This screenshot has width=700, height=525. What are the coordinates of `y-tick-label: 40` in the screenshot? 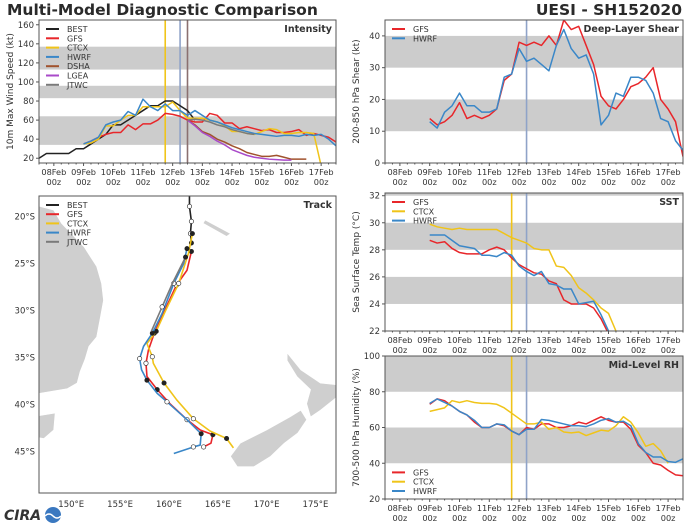 It's located at (374, 37).